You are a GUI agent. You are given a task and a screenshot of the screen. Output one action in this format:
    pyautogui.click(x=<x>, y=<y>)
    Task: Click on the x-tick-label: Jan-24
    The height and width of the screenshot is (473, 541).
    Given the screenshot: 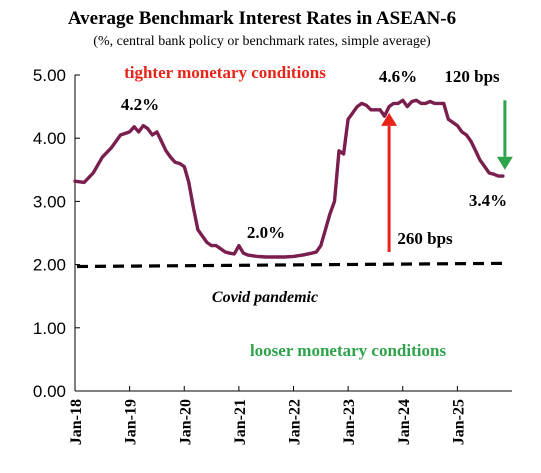 What is the action you would take?
    pyautogui.click(x=404, y=422)
    